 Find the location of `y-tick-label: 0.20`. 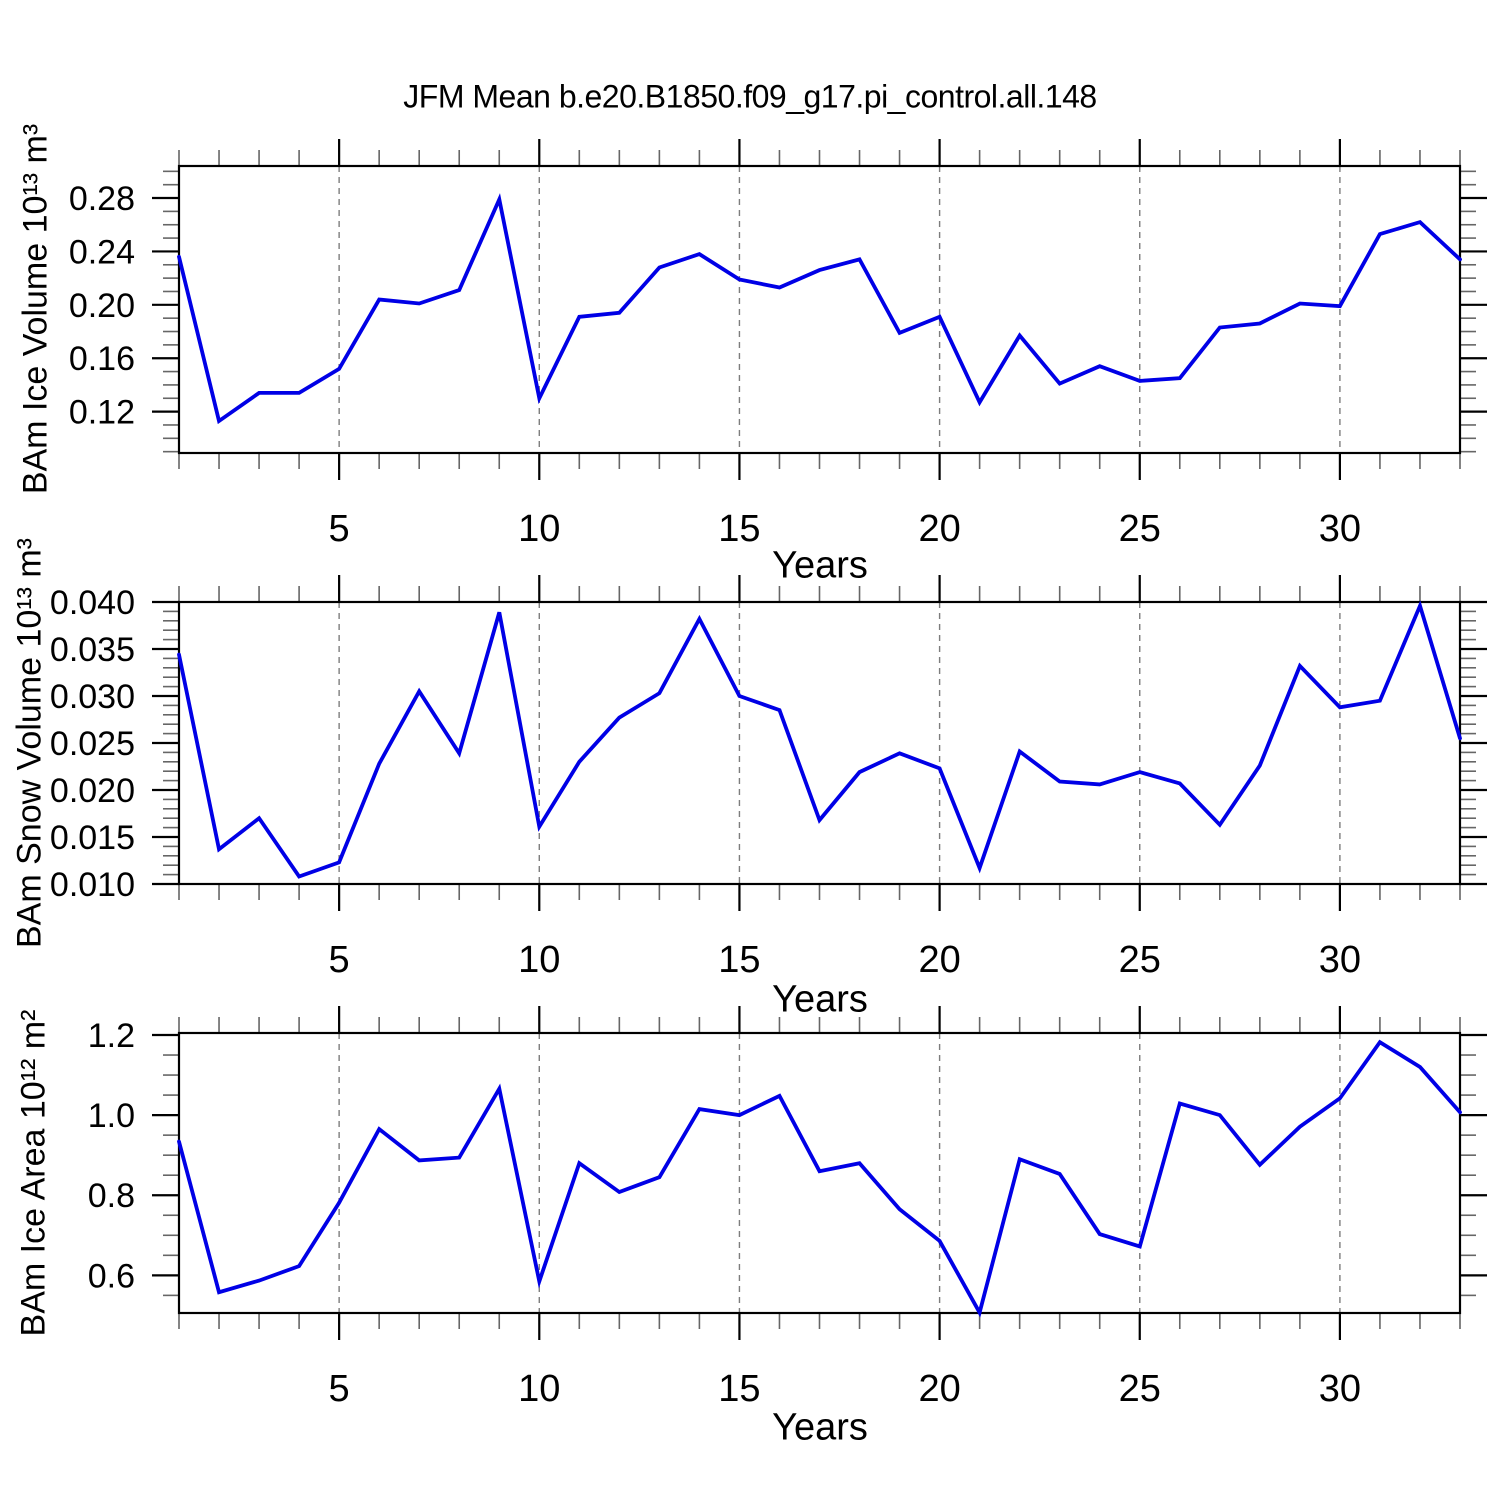

y-tick-label: 0.20 is located at coordinates (102, 306).